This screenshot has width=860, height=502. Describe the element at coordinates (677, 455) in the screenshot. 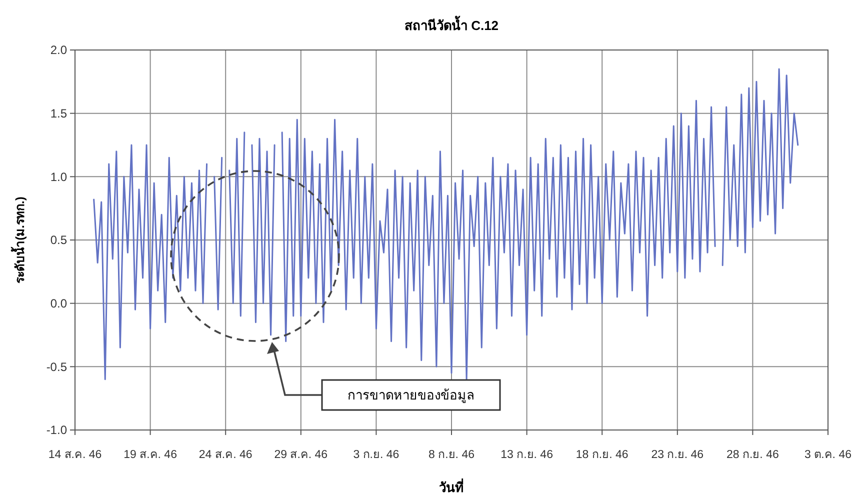

I see `x-tick-label: 23 ก.ย. 46` at that location.